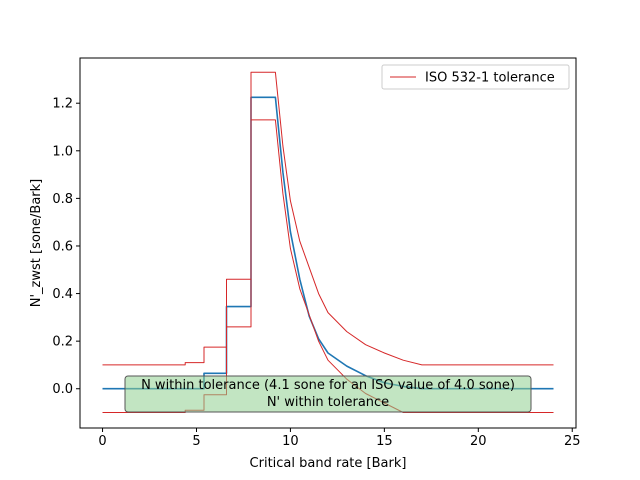  I want to click on y-tick-label: 0.4, so click(62, 294).